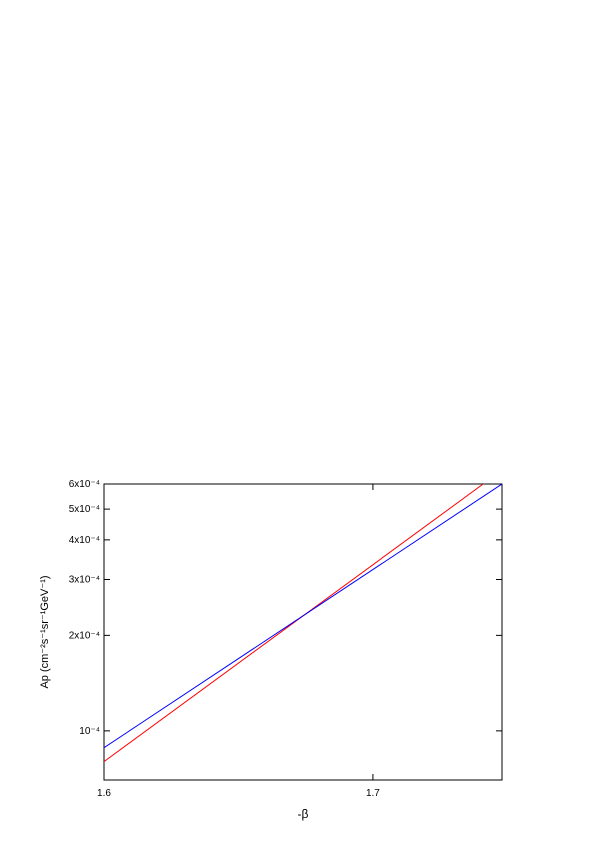  I want to click on x-axis-label: -β, so click(303, 814).